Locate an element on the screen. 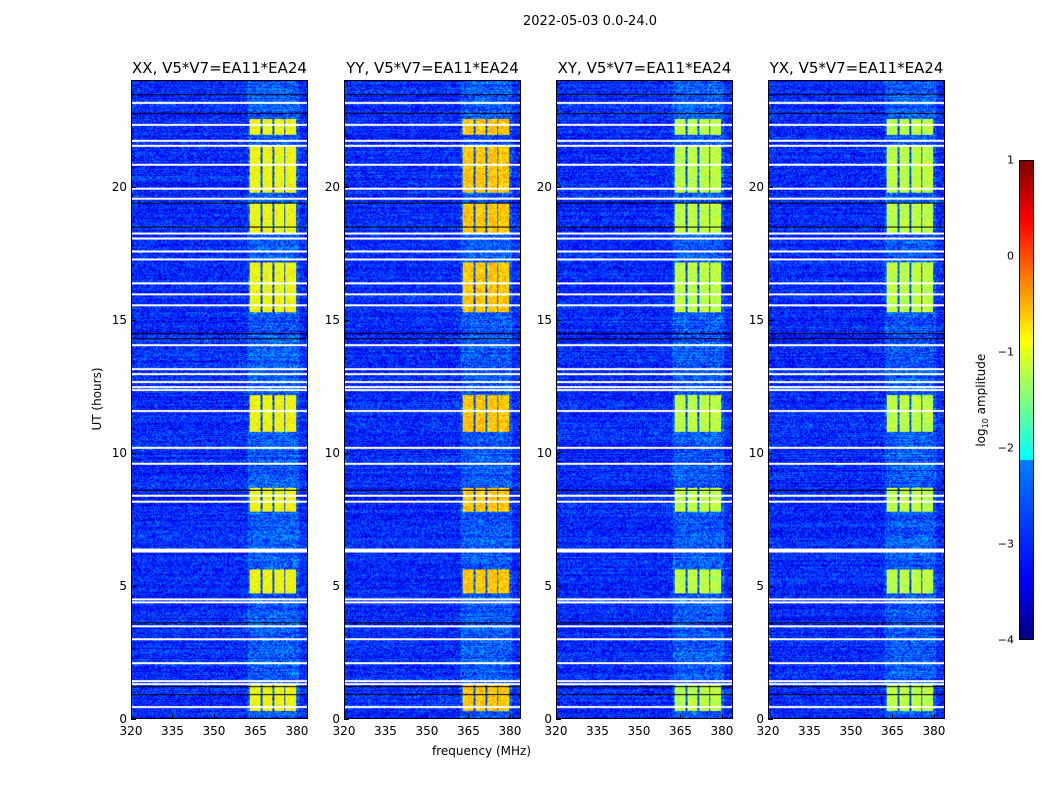  panel-title: YY, V5*V7=EA11*EA24 is located at coordinates (432, 68).